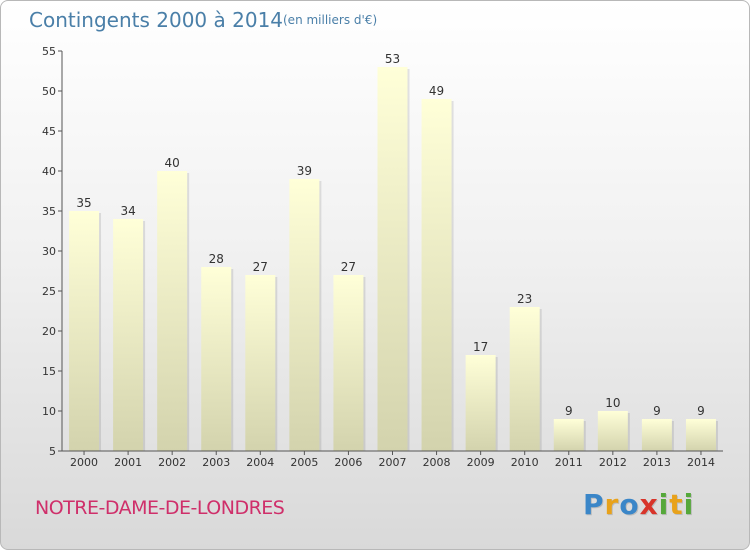 The width and height of the screenshot is (750, 550). I want to click on chart-subtitle: (en milliers d'€), so click(330, 20).